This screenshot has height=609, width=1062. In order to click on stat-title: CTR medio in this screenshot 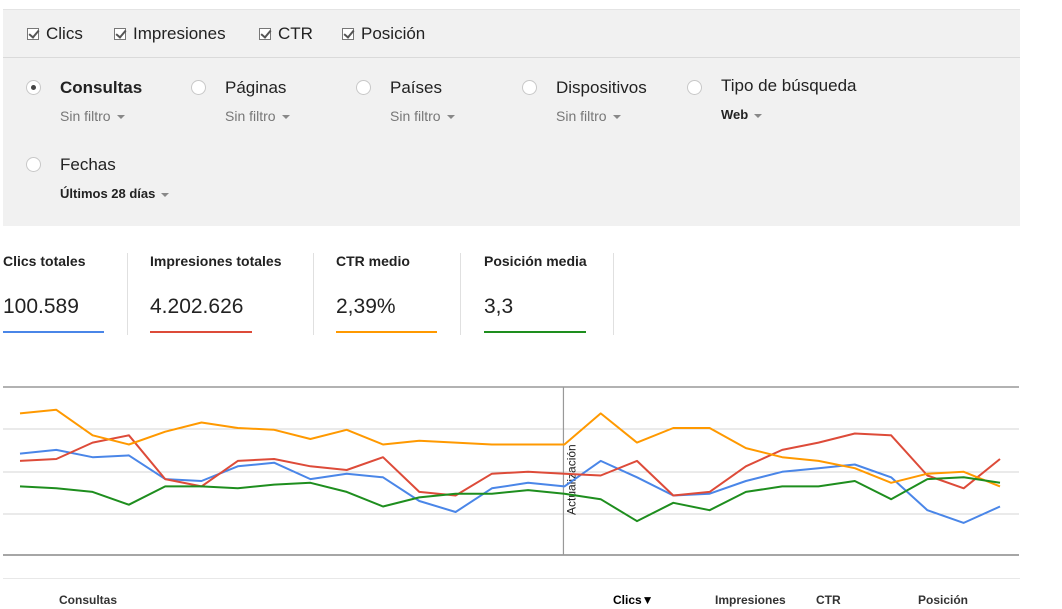, I will do `click(373, 261)`.